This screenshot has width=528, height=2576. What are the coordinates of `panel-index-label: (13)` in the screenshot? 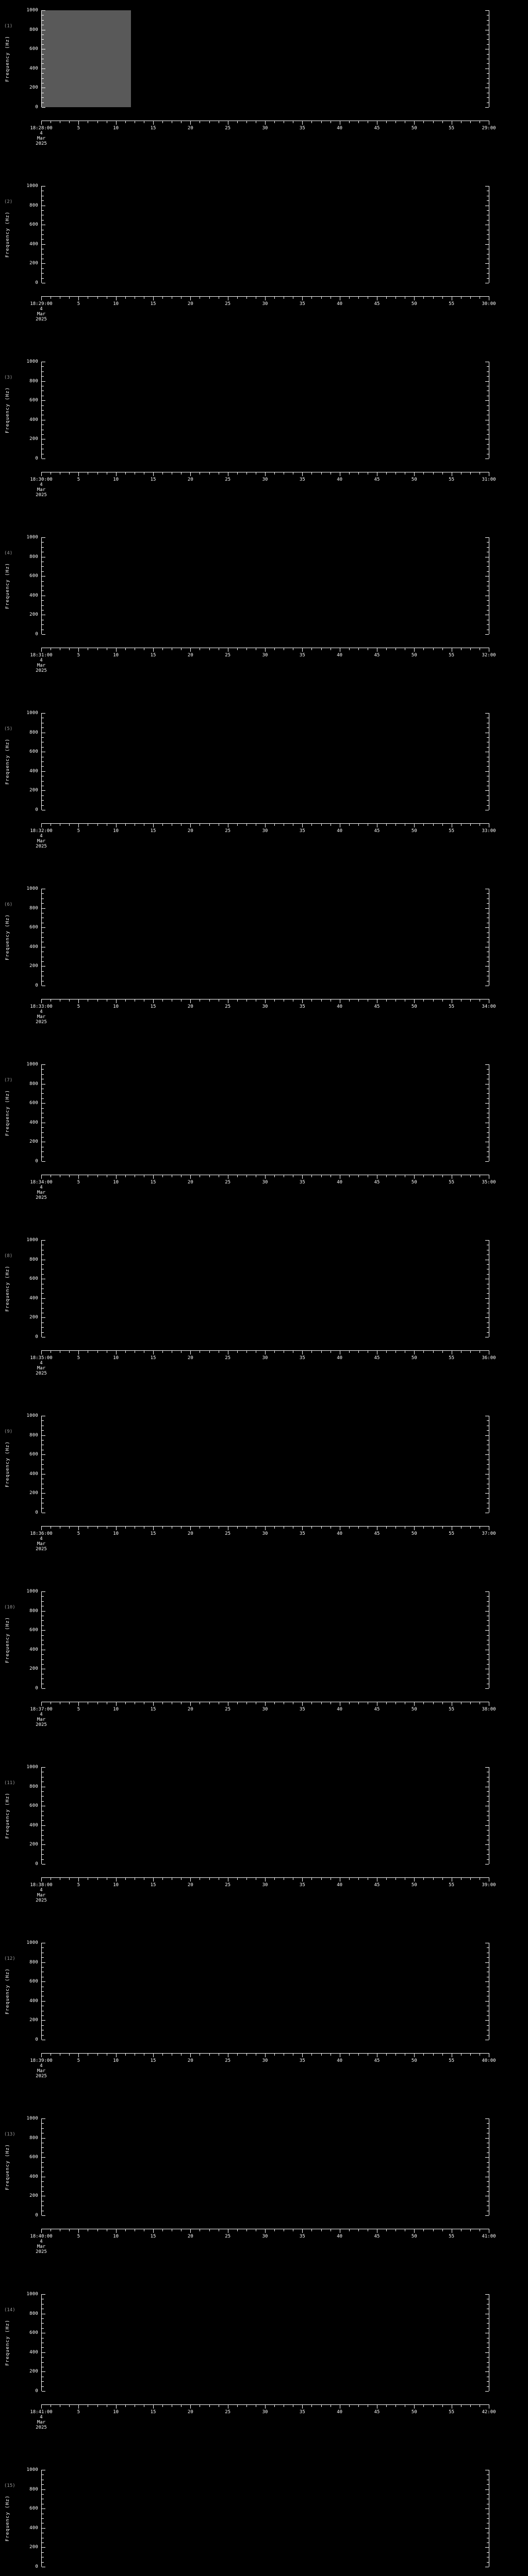 It's located at (9, 2134).